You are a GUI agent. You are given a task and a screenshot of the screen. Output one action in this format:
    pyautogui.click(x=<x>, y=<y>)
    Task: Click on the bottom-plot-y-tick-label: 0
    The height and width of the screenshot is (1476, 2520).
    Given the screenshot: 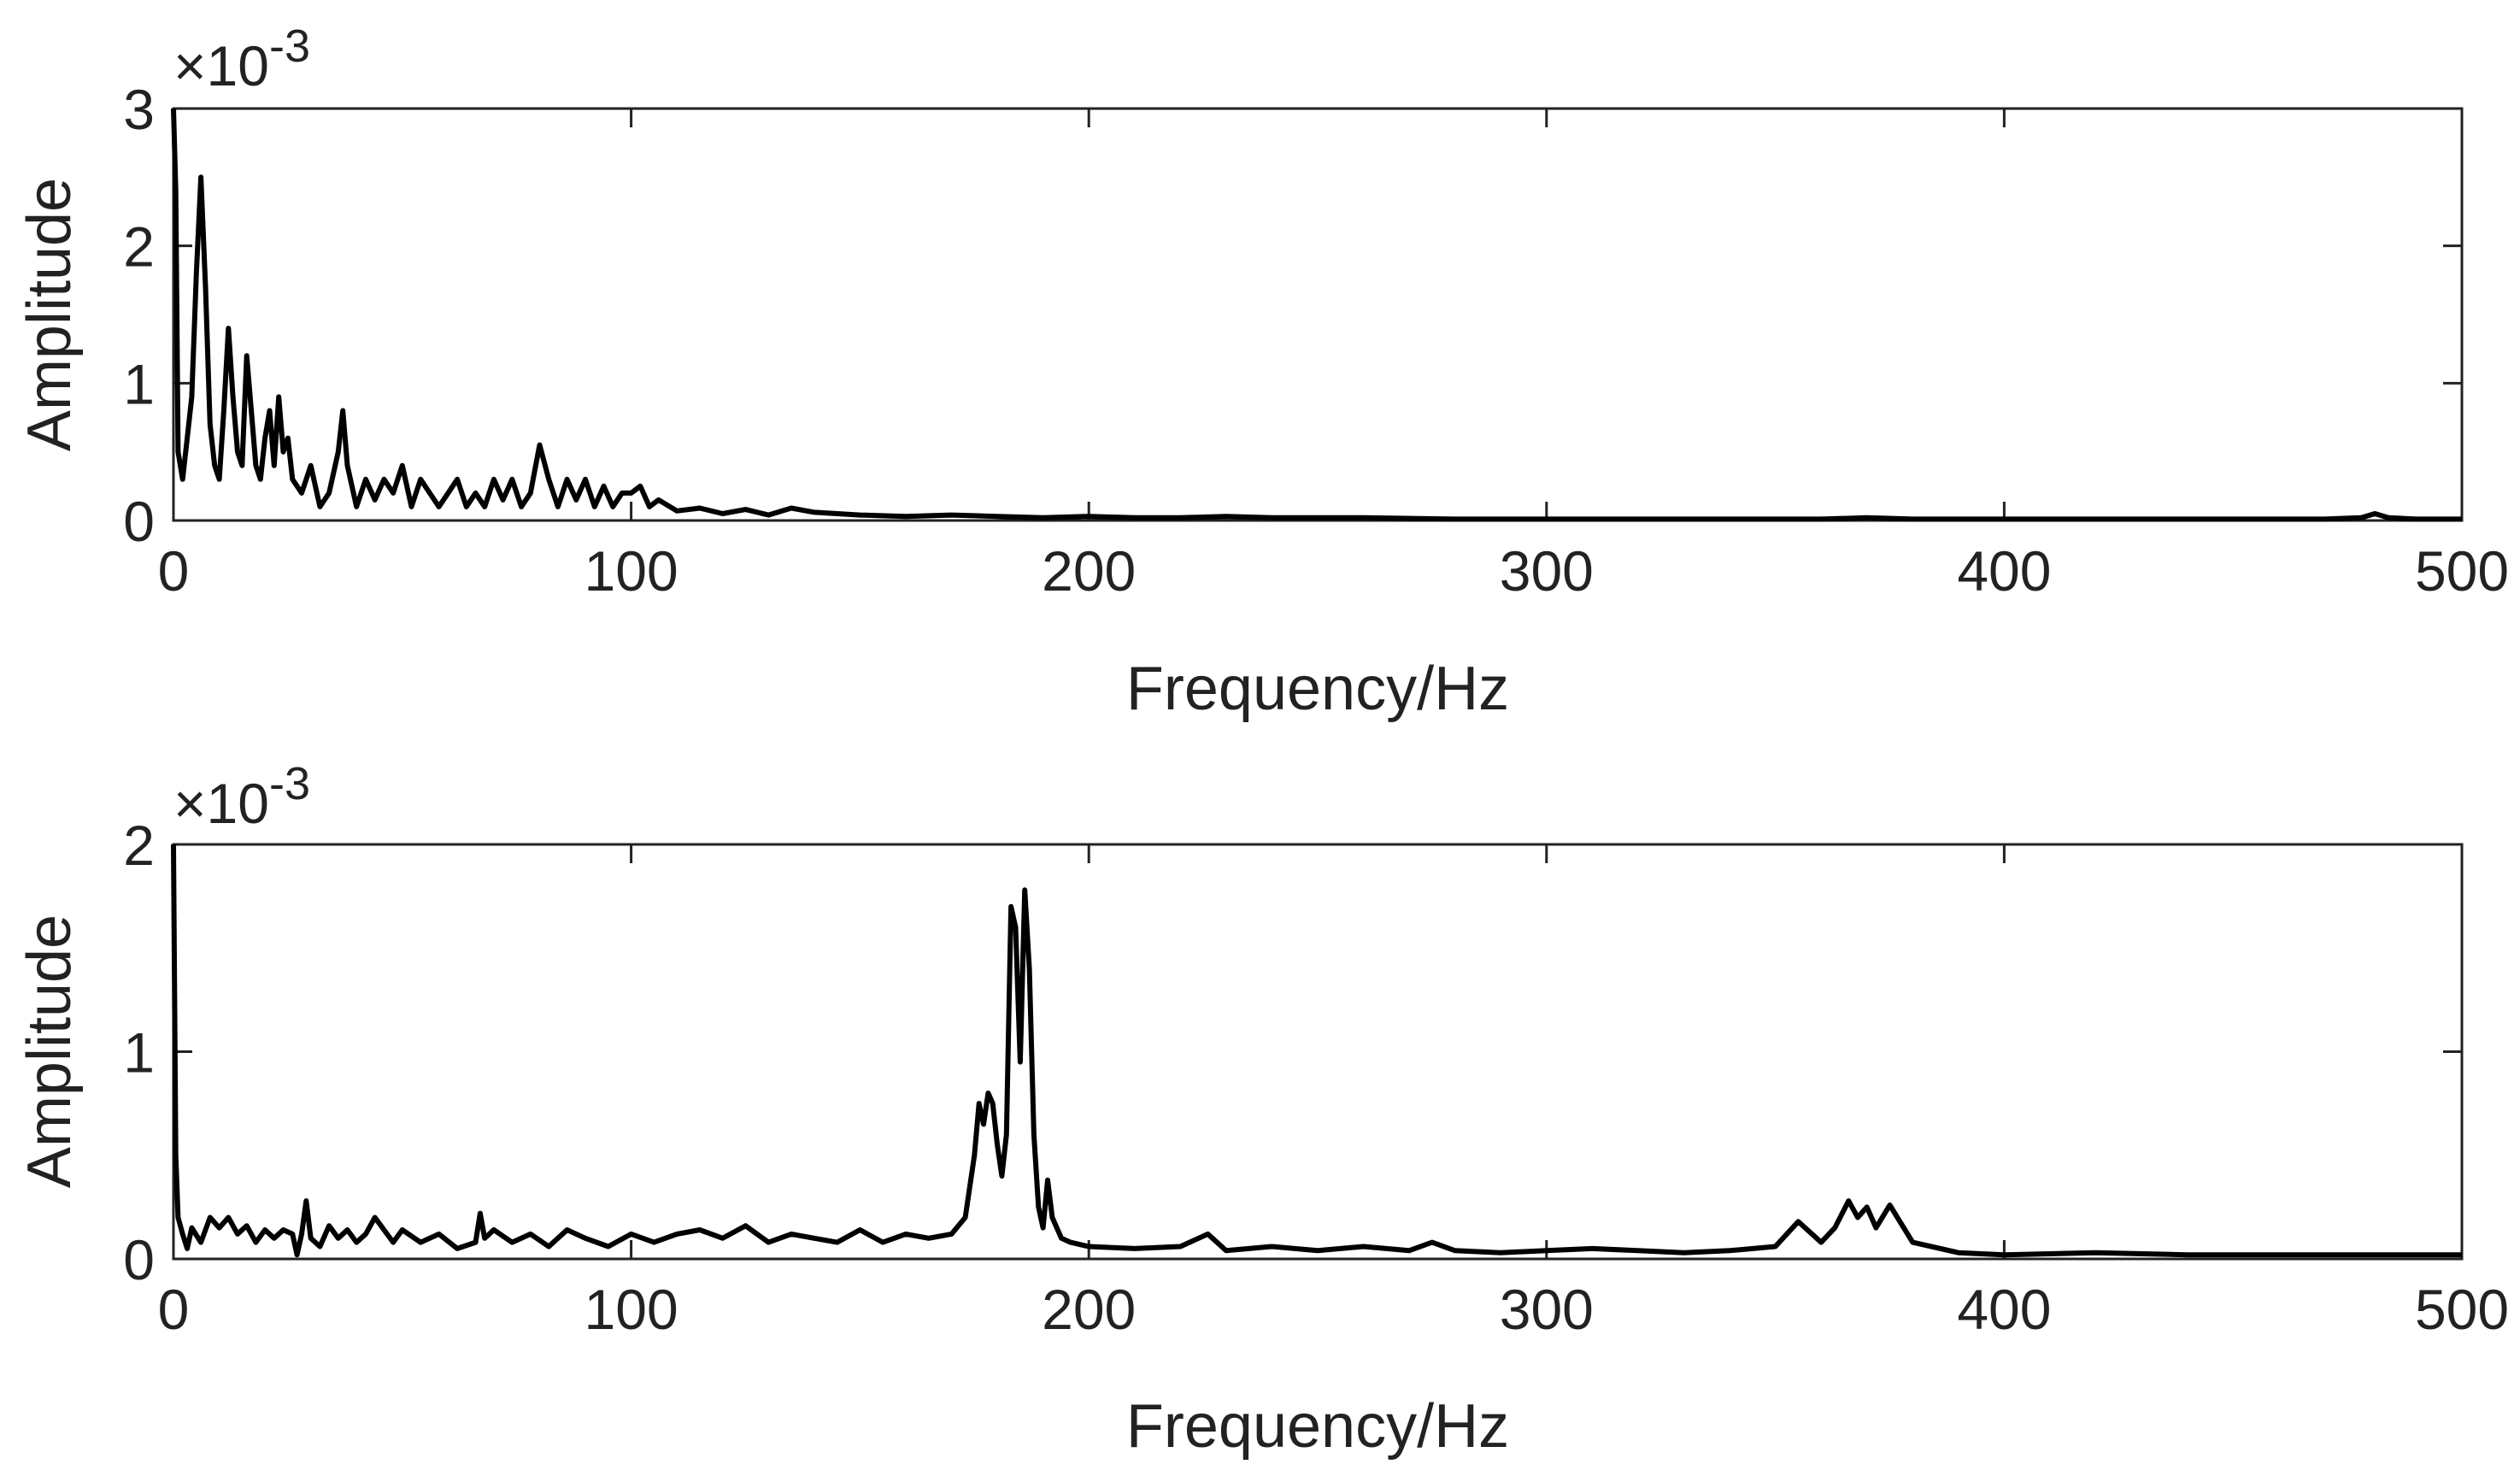 What is the action you would take?
    pyautogui.click(x=139, y=1259)
    